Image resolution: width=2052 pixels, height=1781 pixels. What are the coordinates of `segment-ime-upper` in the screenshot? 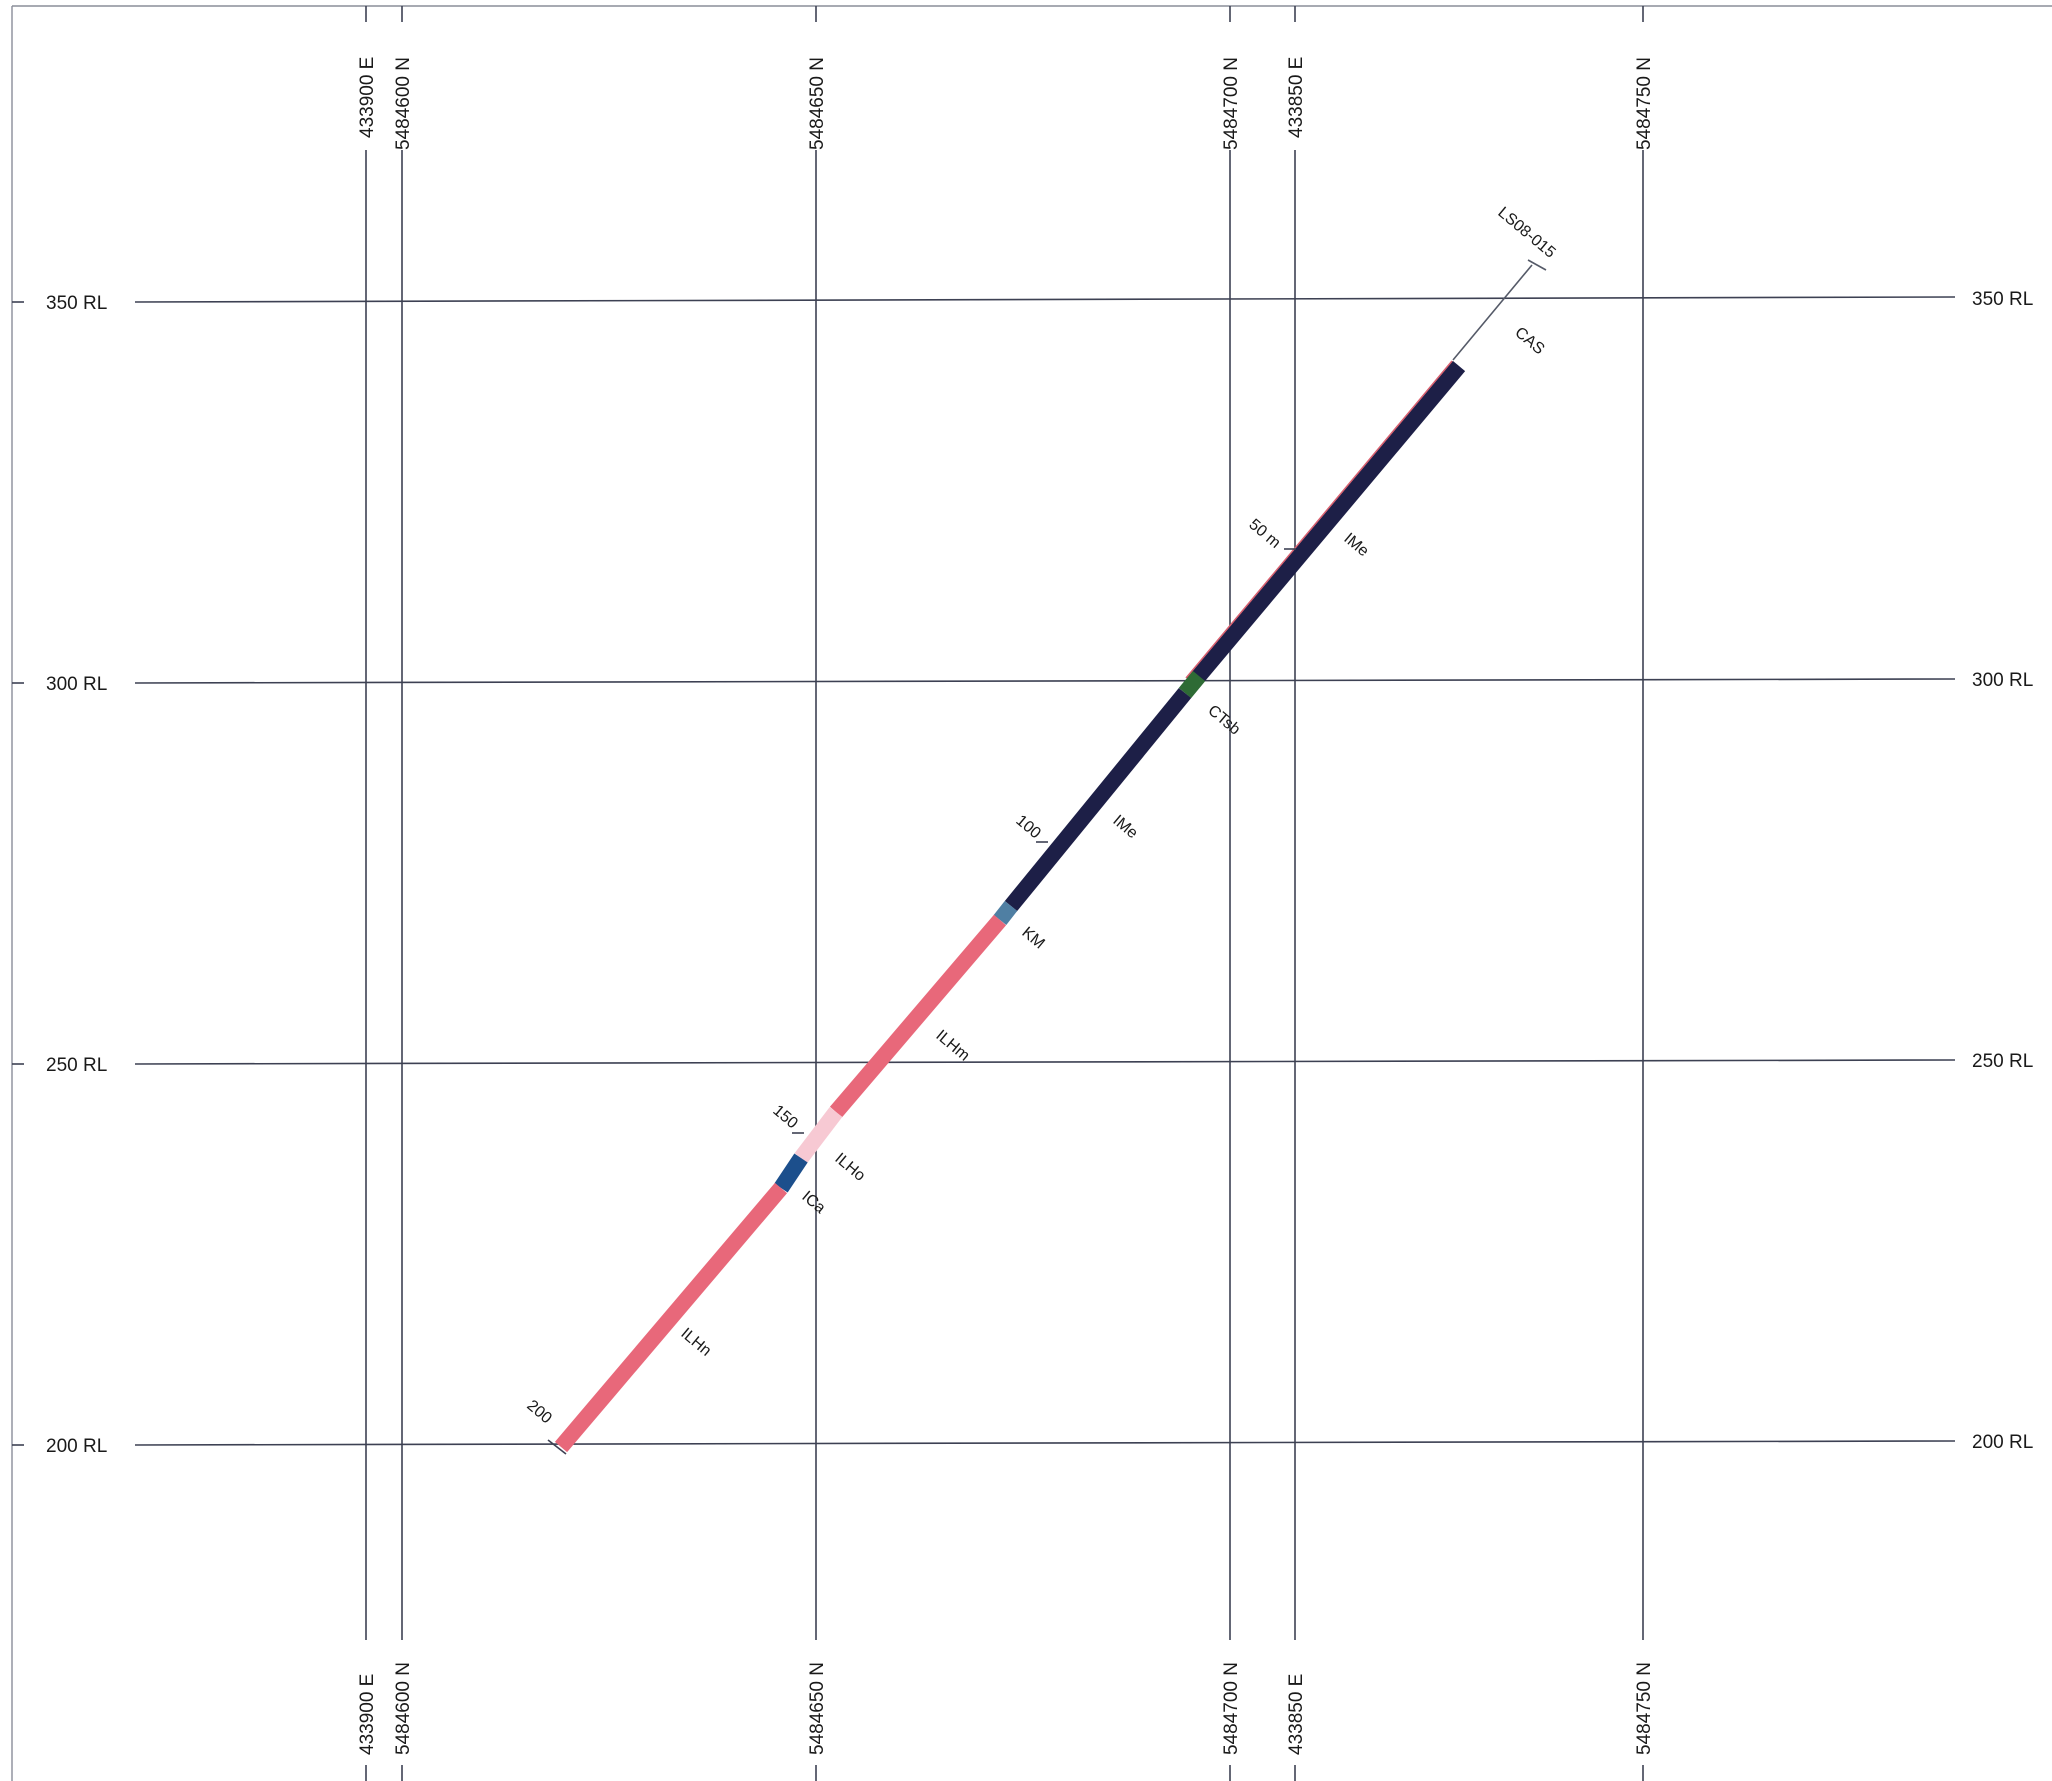 It's located at (1326, 524).